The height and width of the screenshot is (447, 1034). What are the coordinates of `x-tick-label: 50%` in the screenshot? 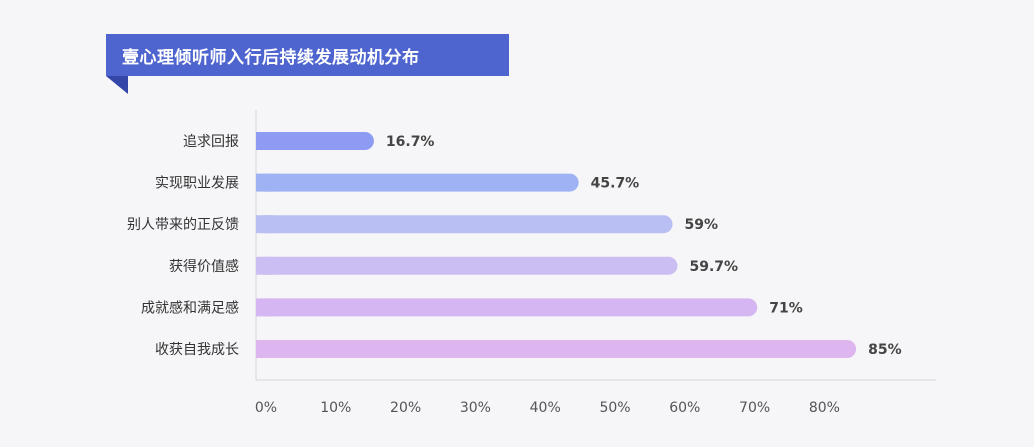 It's located at (614, 408).